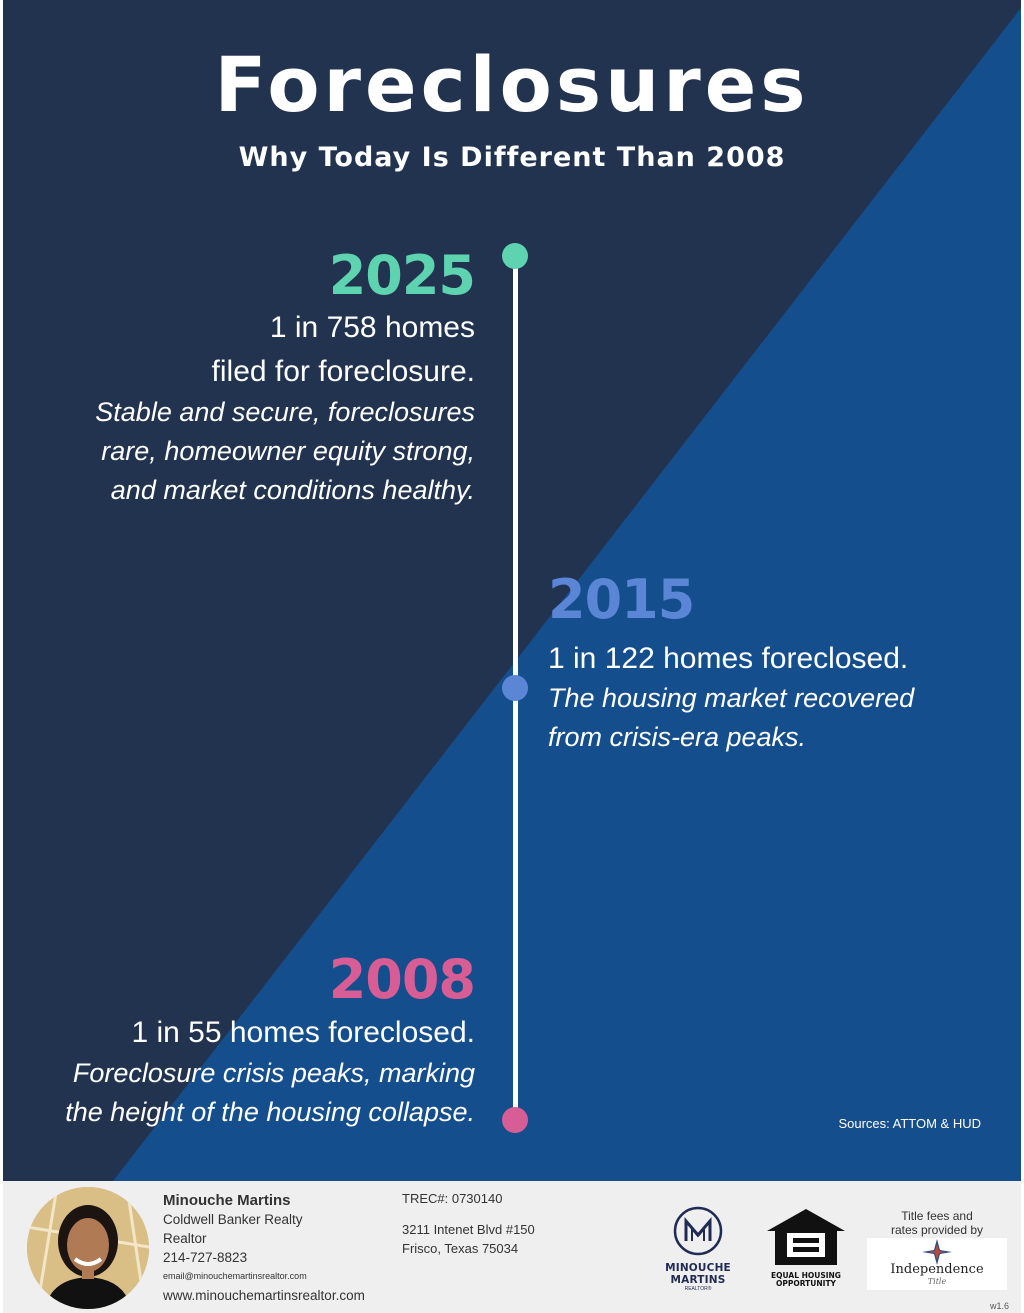 The height and width of the screenshot is (1313, 1024). Describe the element at coordinates (515, 1120) in the screenshot. I see `timeline-dot-2008` at that location.